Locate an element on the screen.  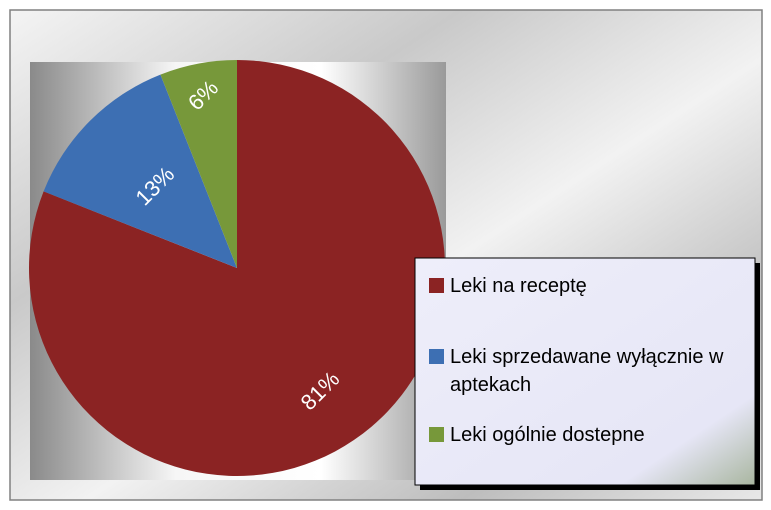
legend-label: Leki ogólnie dostepne is located at coordinates (547, 435).